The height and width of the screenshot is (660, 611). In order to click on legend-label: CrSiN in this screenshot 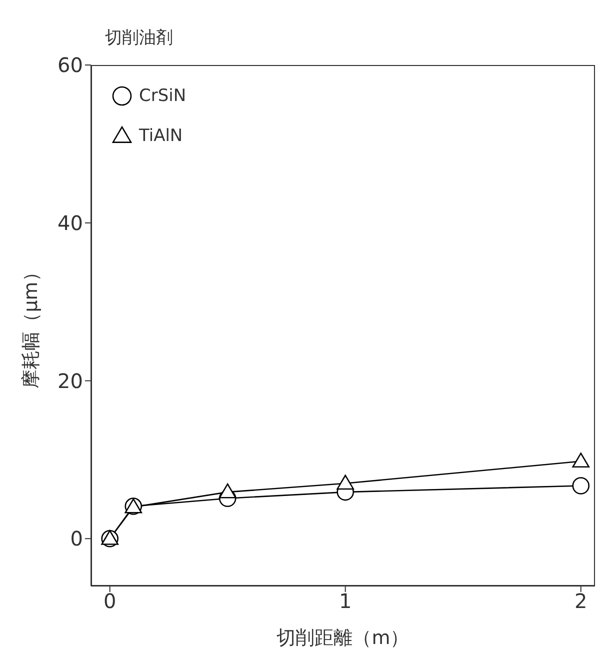, I will do `click(162, 96)`.